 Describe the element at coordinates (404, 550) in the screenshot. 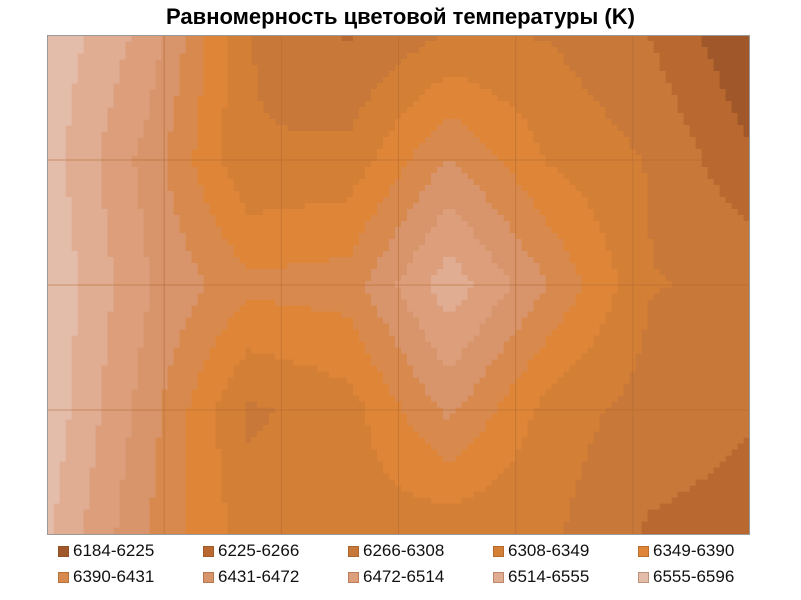

I see `legend-label: 6266-6308` at that location.